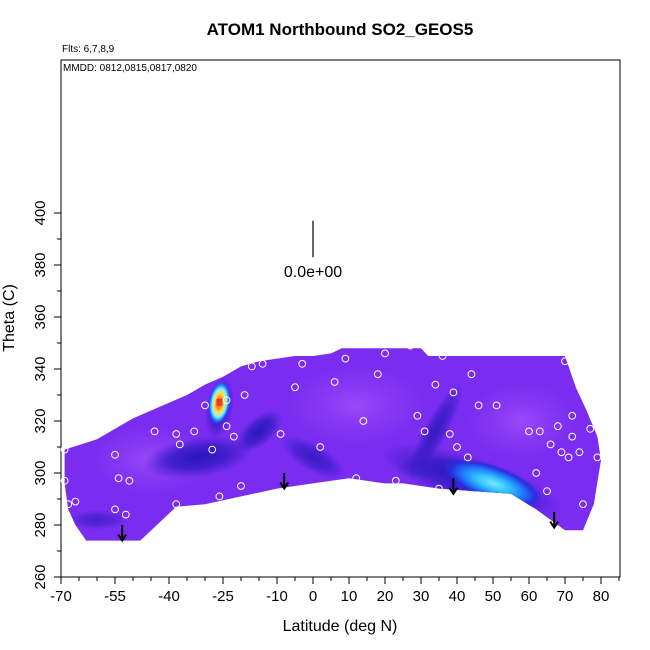 The image size is (650, 650). Describe the element at coordinates (40, 368) in the screenshot. I see `y-tick-label: 340` at that location.